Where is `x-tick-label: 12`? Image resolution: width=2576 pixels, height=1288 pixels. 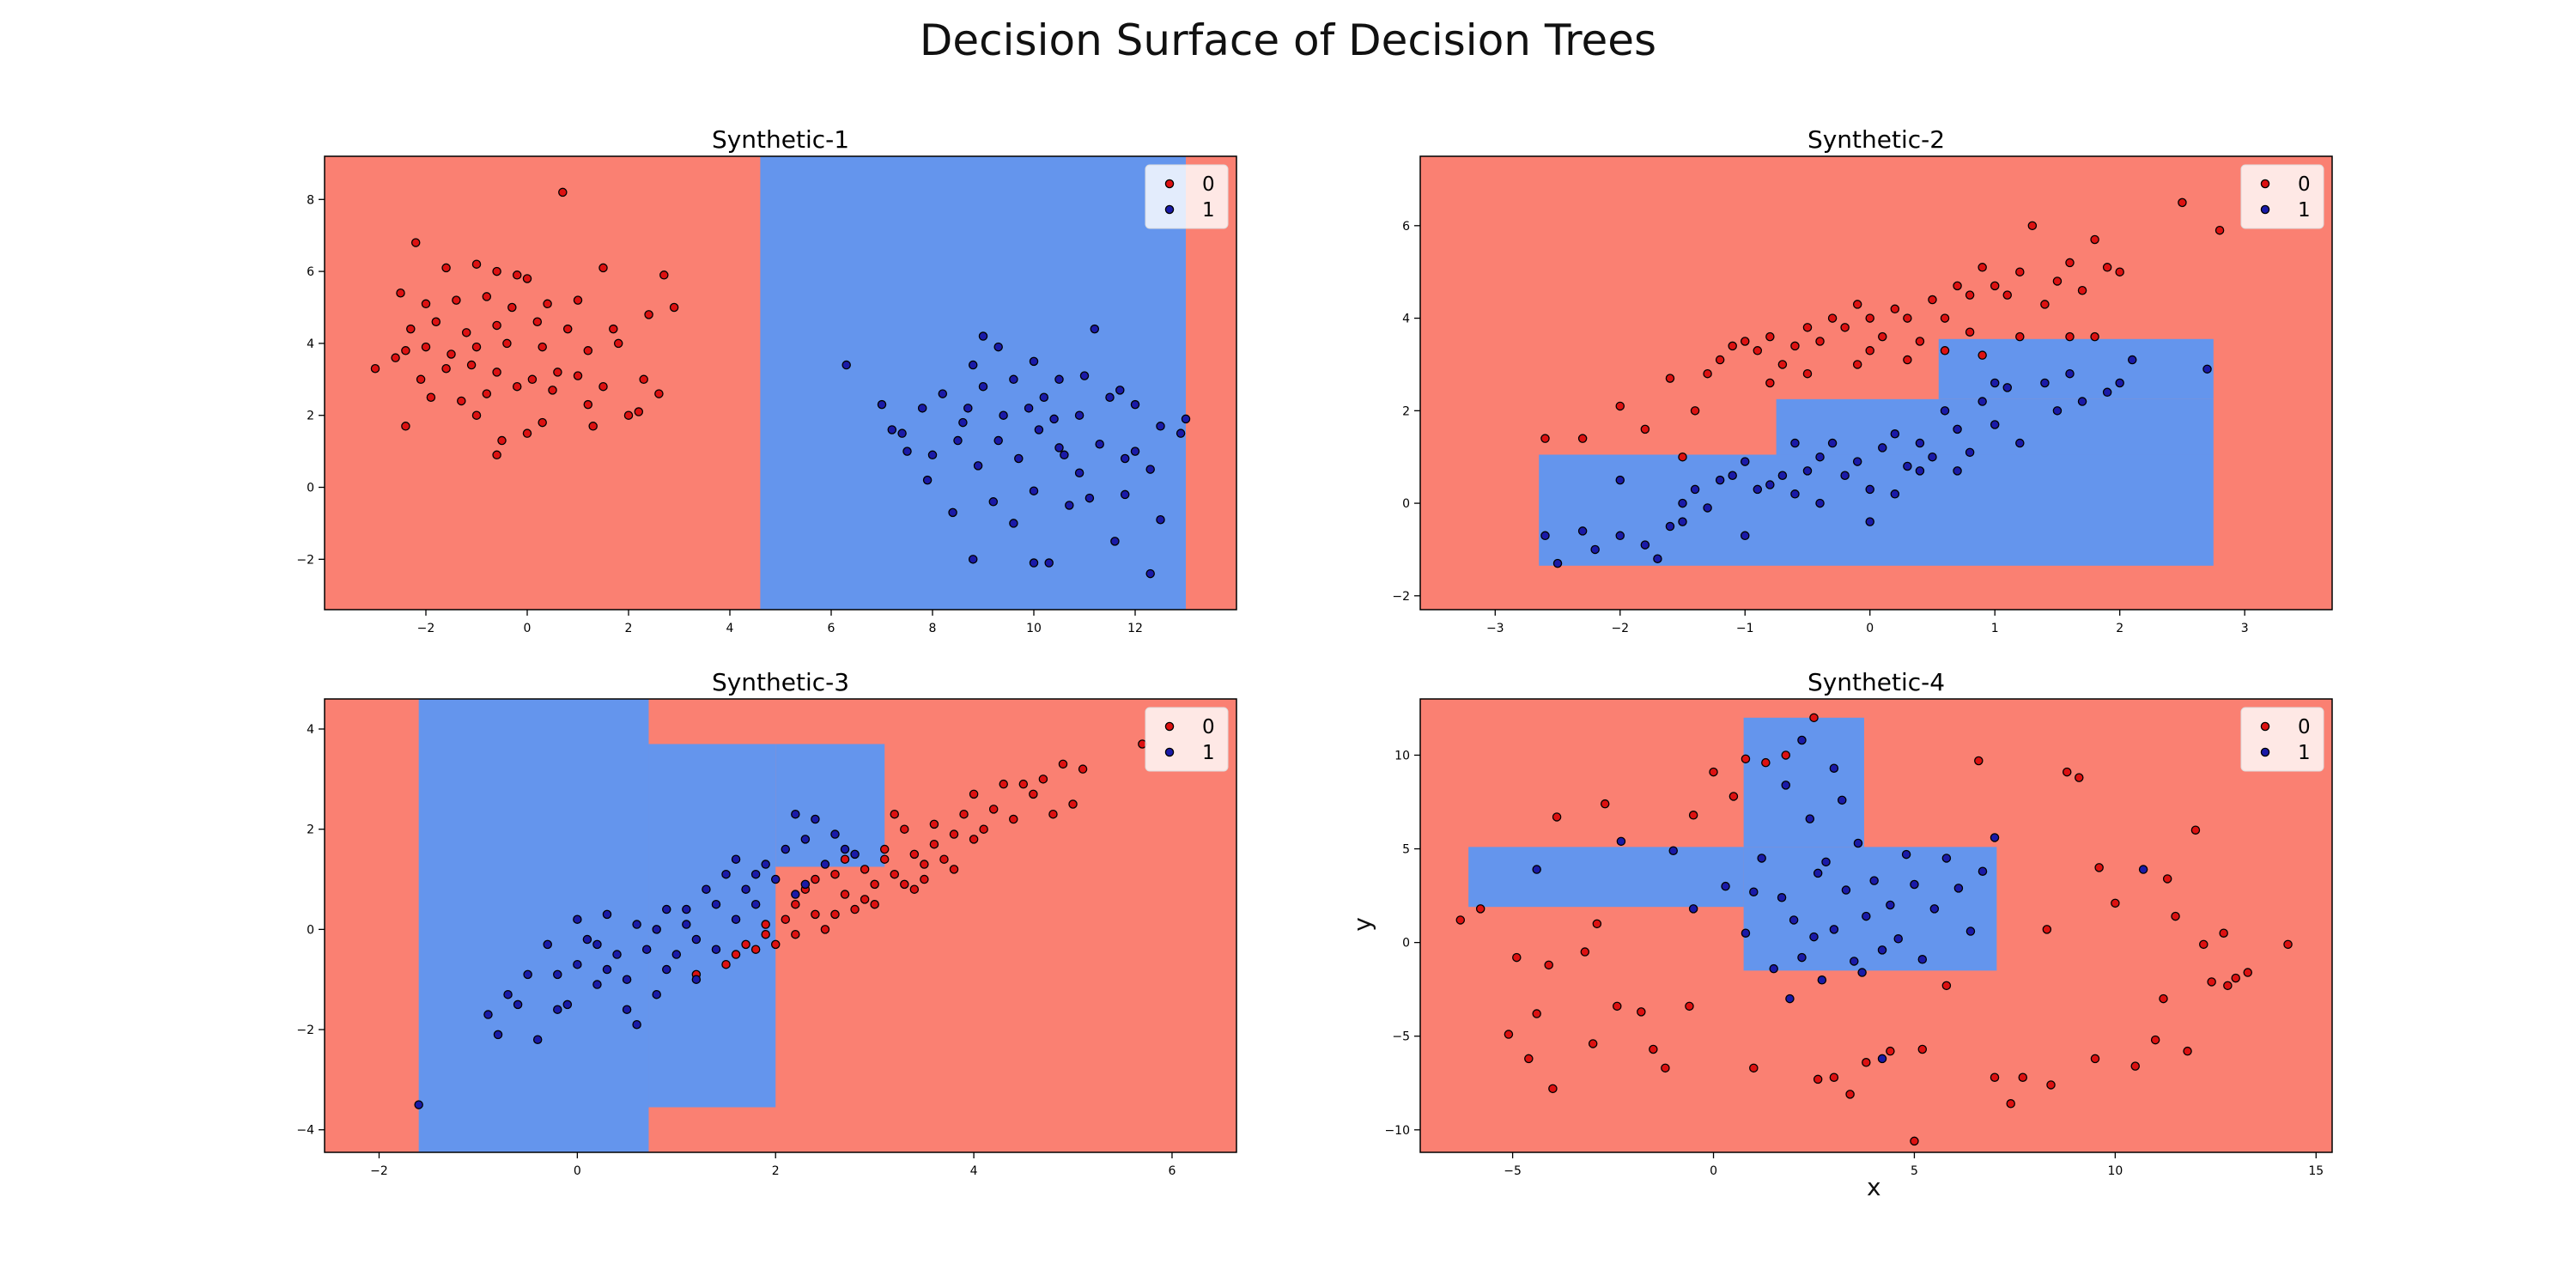
x-tick-label: 12 is located at coordinates (1135, 629).